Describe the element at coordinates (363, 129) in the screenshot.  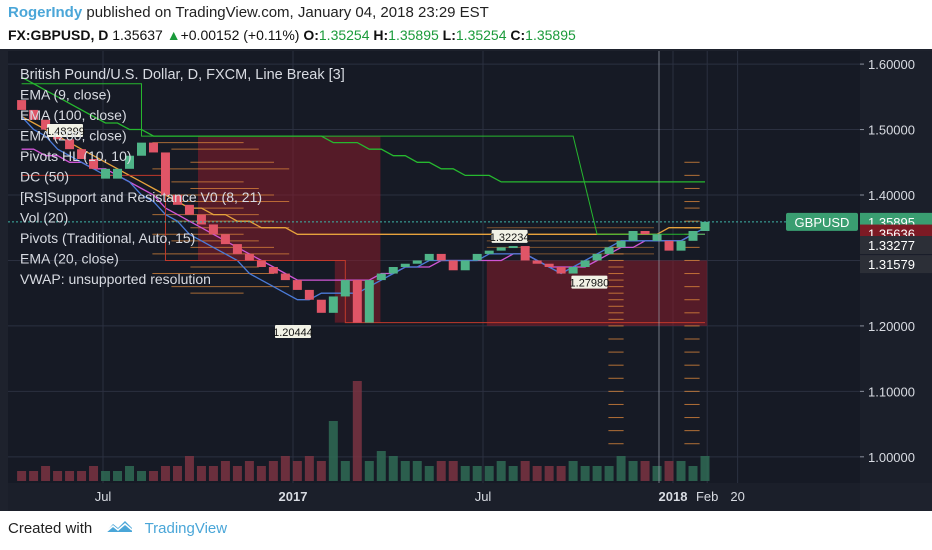
I see `ema200-line` at that location.